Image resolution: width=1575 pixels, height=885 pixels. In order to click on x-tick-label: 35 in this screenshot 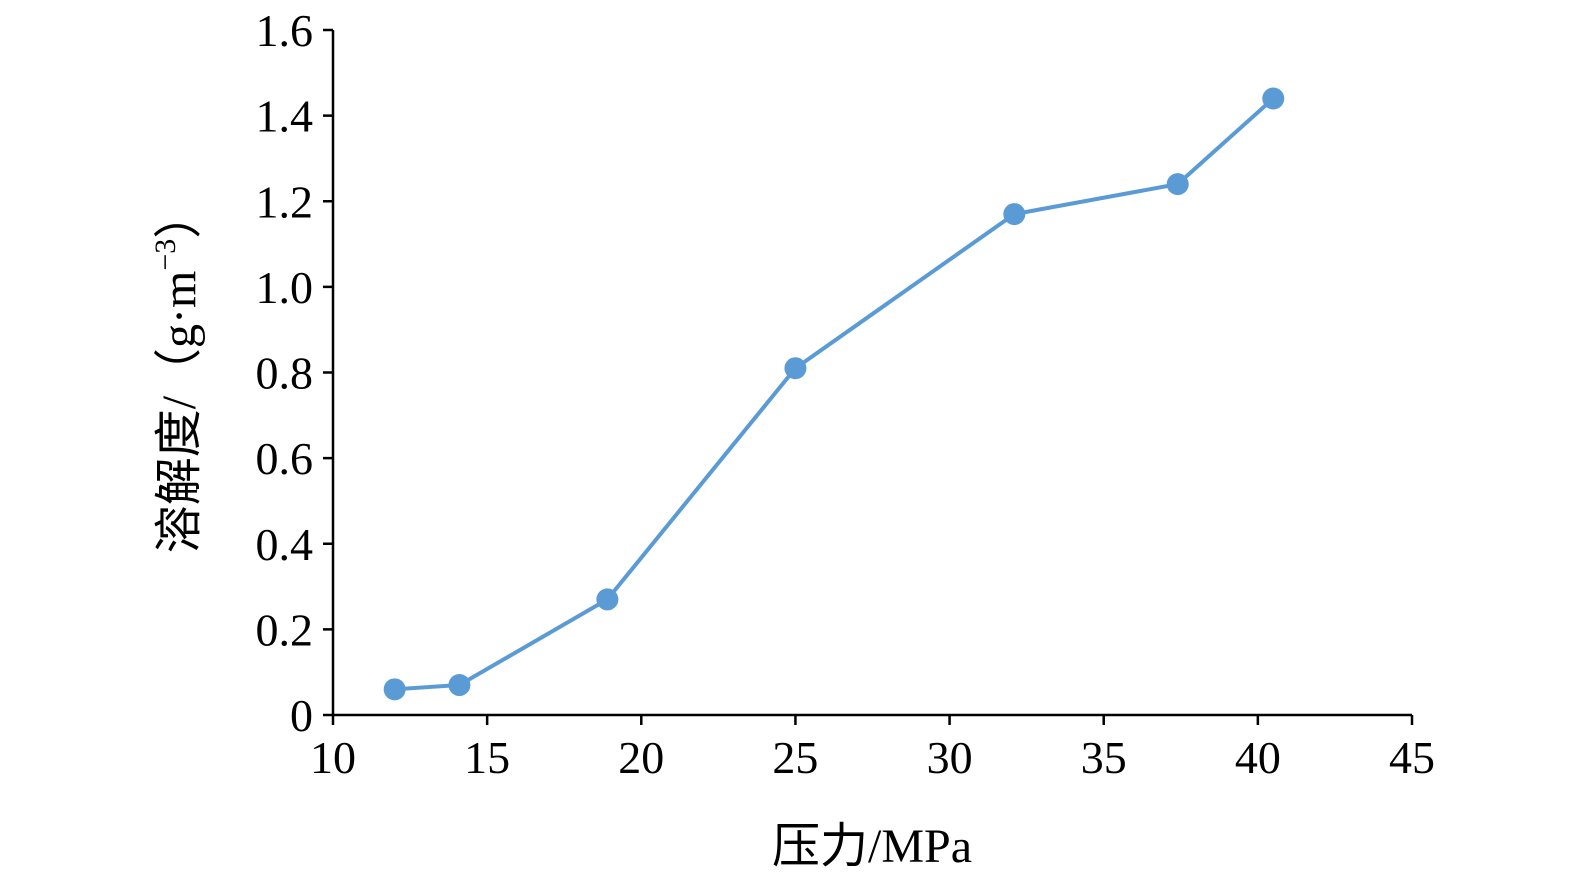, I will do `click(1104, 757)`.